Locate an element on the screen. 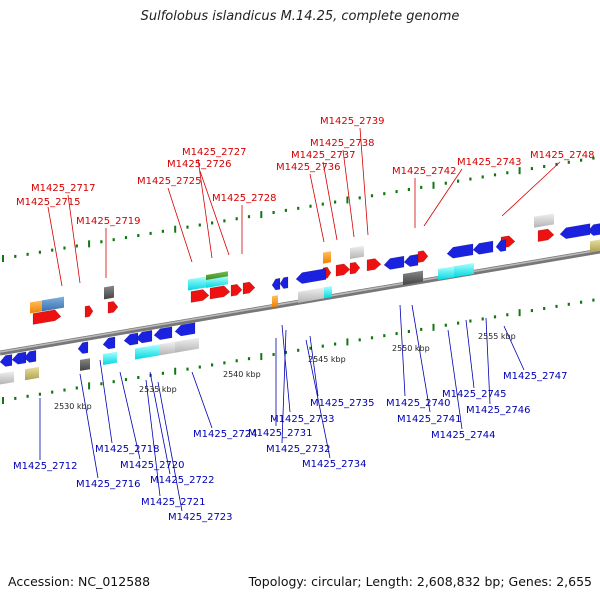 The height and width of the screenshot is (600, 600). gene-label: M1425_2744 is located at coordinates (463, 435).